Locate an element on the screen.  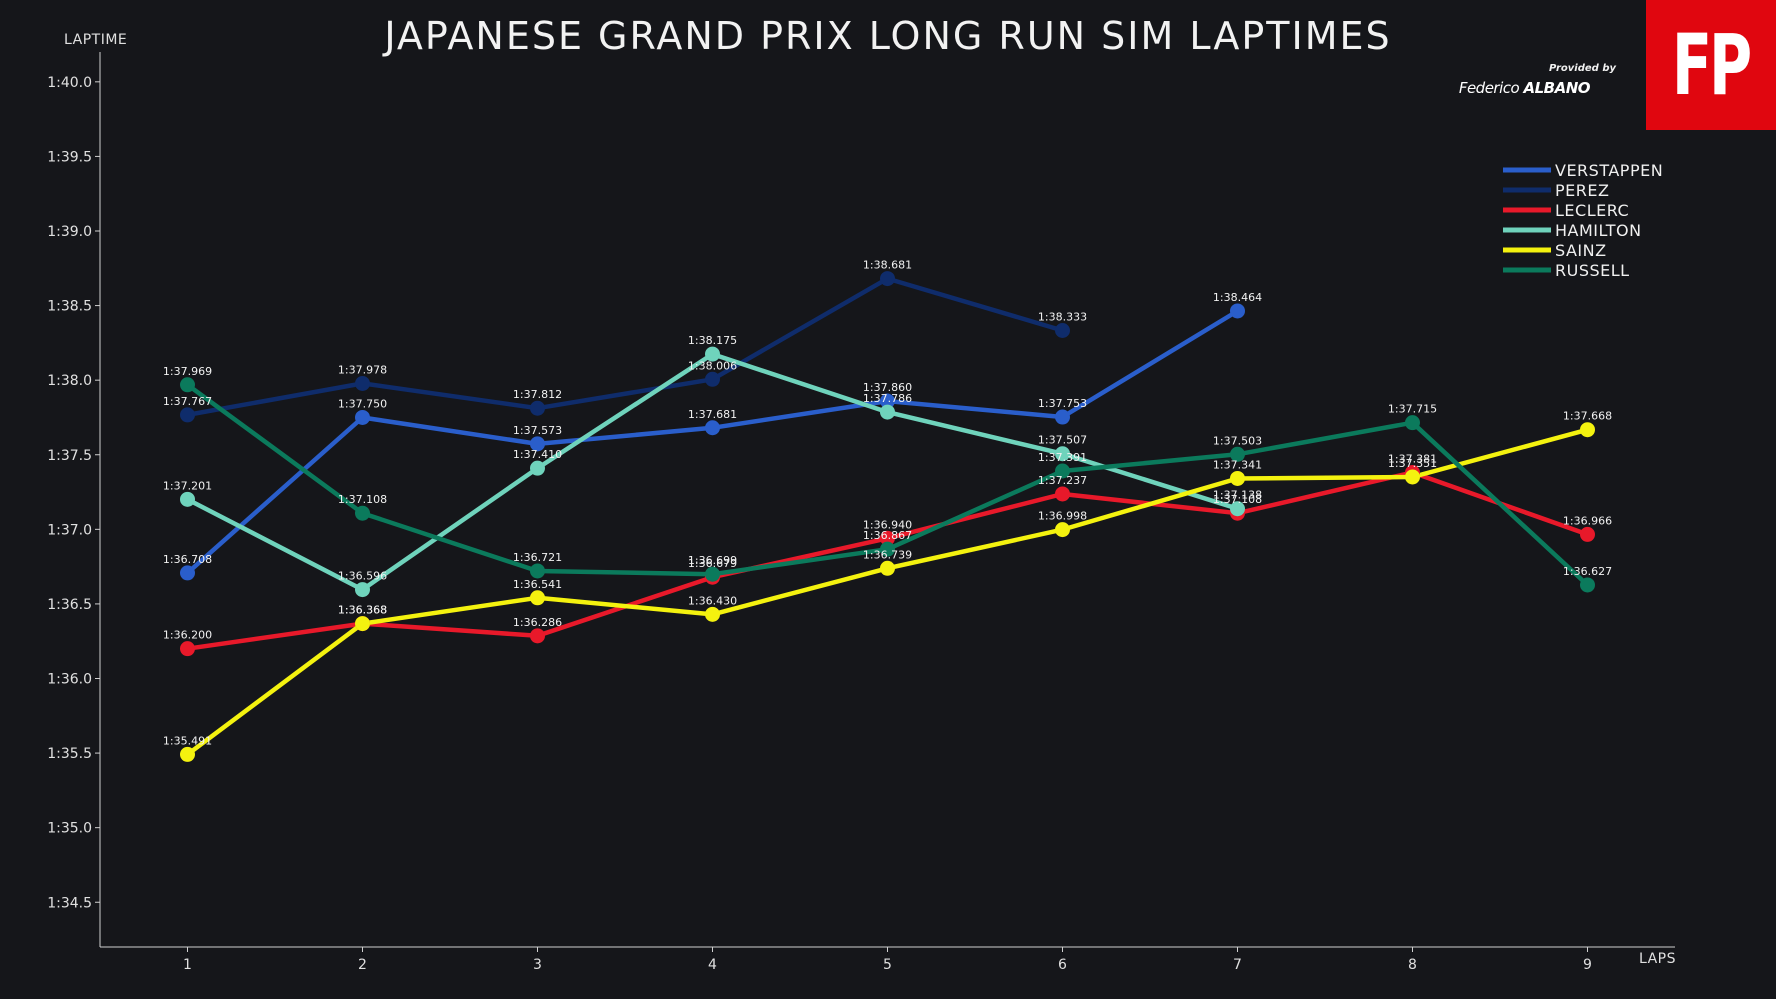
y-tick-label: 1:36.0 is located at coordinates (69, 680).